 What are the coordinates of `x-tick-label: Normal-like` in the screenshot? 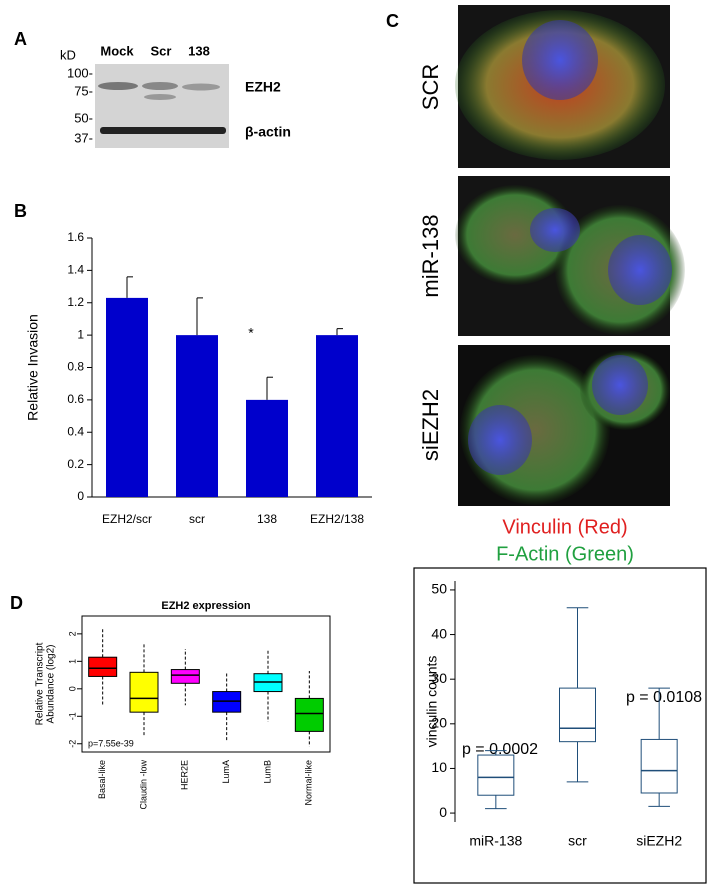 It's located at (309, 783).